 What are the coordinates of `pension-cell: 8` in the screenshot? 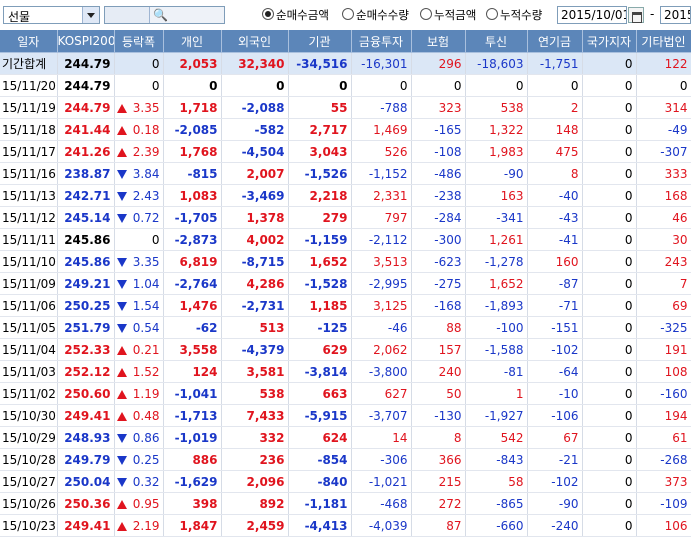 It's located at (555, 173).